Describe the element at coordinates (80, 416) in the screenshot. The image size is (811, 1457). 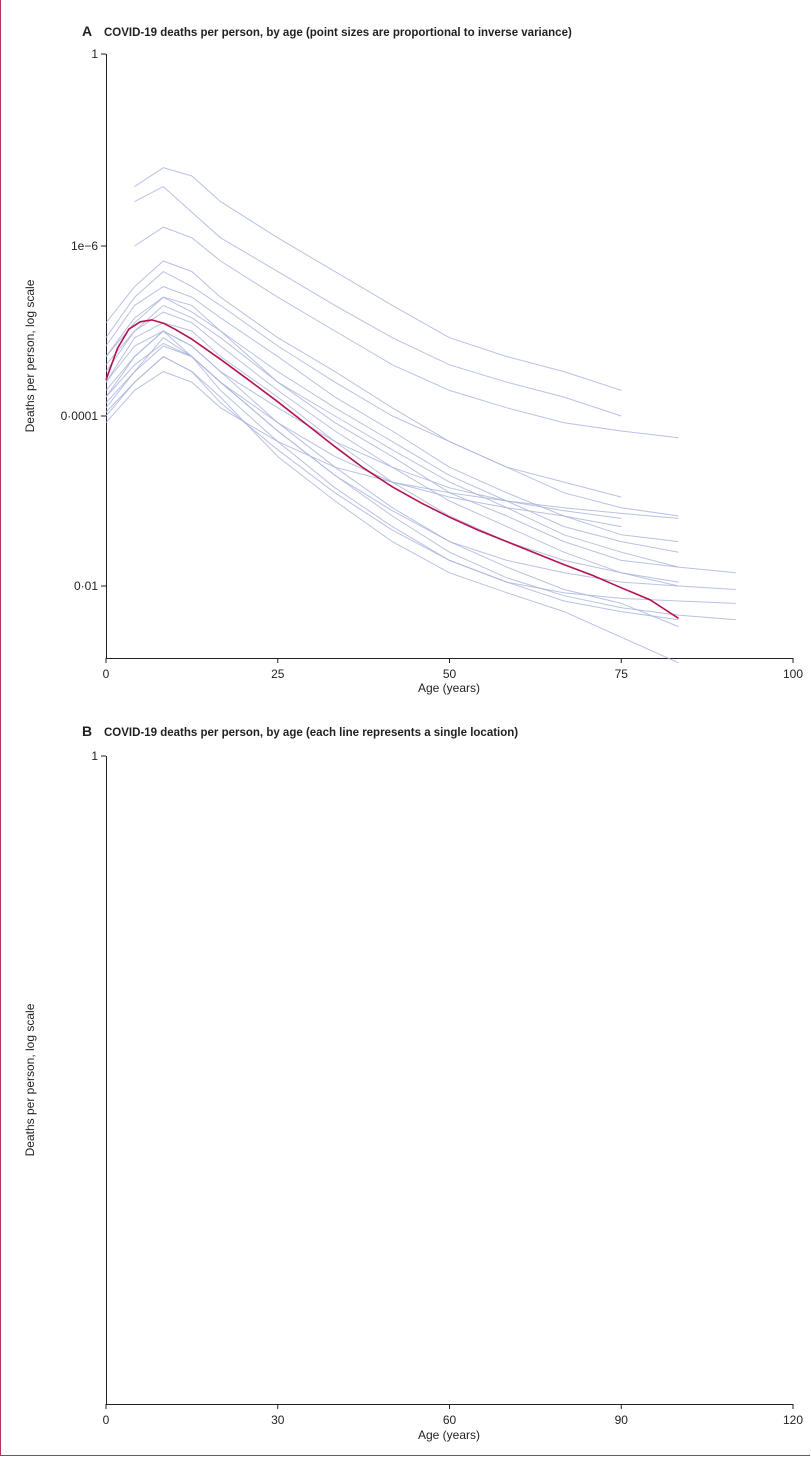
I see `y-tick-label: 0·0001` at that location.